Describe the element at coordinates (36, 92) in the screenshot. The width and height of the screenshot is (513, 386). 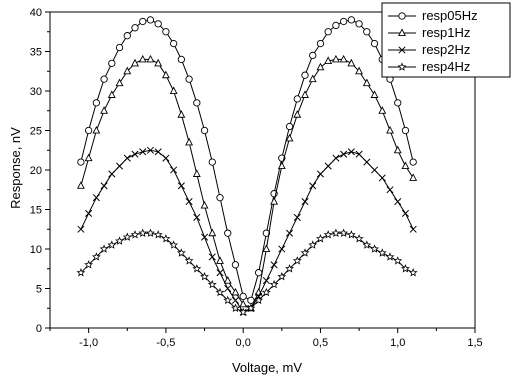
I see `y-tick-label: 30` at that location.